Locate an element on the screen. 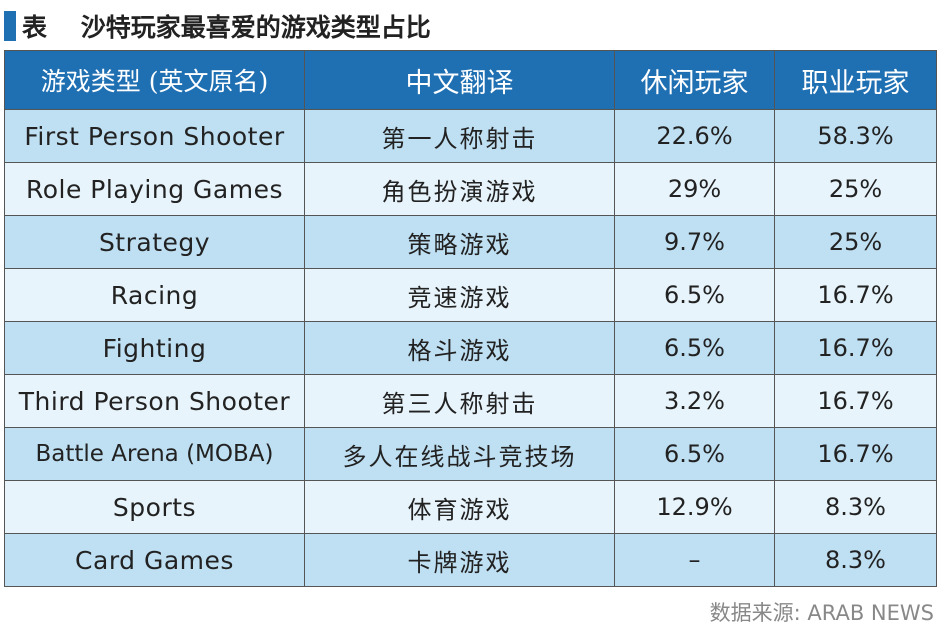  pro-cell: 58.3% is located at coordinates (855, 136).